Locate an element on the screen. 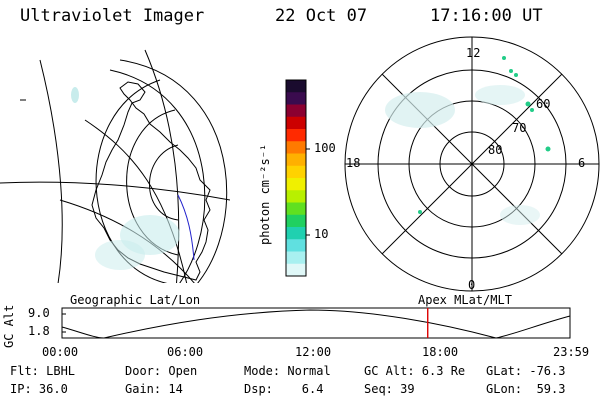  instrument-title: Ultraviolet Imager is located at coordinates (112, 16).